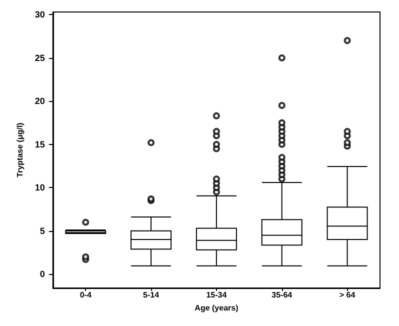 The height and width of the screenshot is (326, 399). I want to click on y-tick-label: 20, so click(39, 101).